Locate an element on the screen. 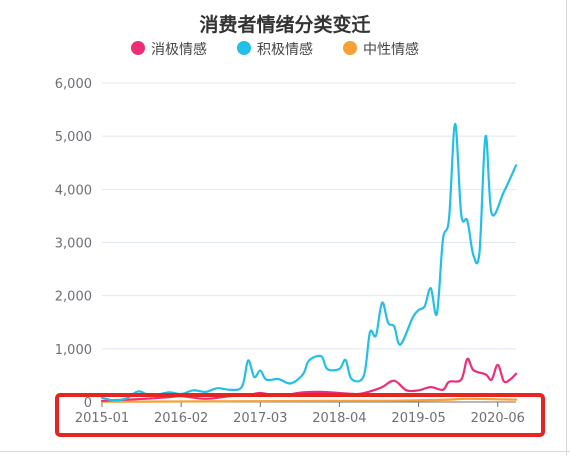  y-tick-label: 1,000 is located at coordinates (73, 350).